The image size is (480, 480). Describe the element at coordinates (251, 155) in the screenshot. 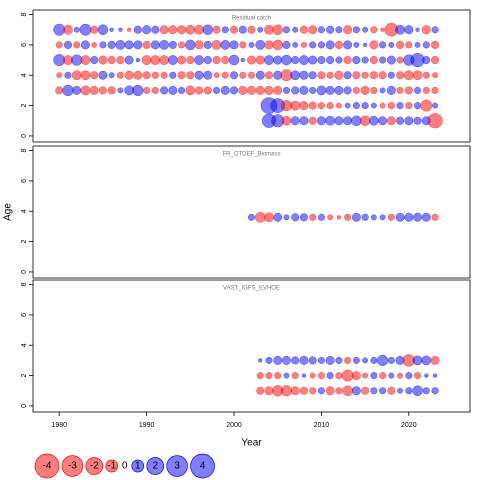

I see `panel-title: FR_OTDEF_Biomass` at that location.